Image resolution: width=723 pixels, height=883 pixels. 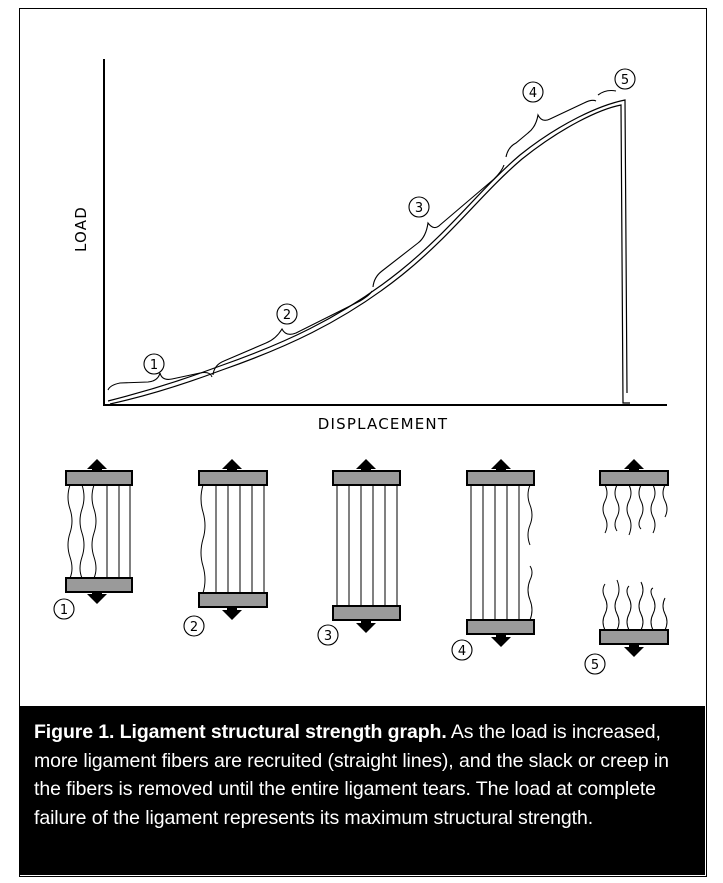 I want to click on stage-label-1: 1, so click(x=64, y=610).